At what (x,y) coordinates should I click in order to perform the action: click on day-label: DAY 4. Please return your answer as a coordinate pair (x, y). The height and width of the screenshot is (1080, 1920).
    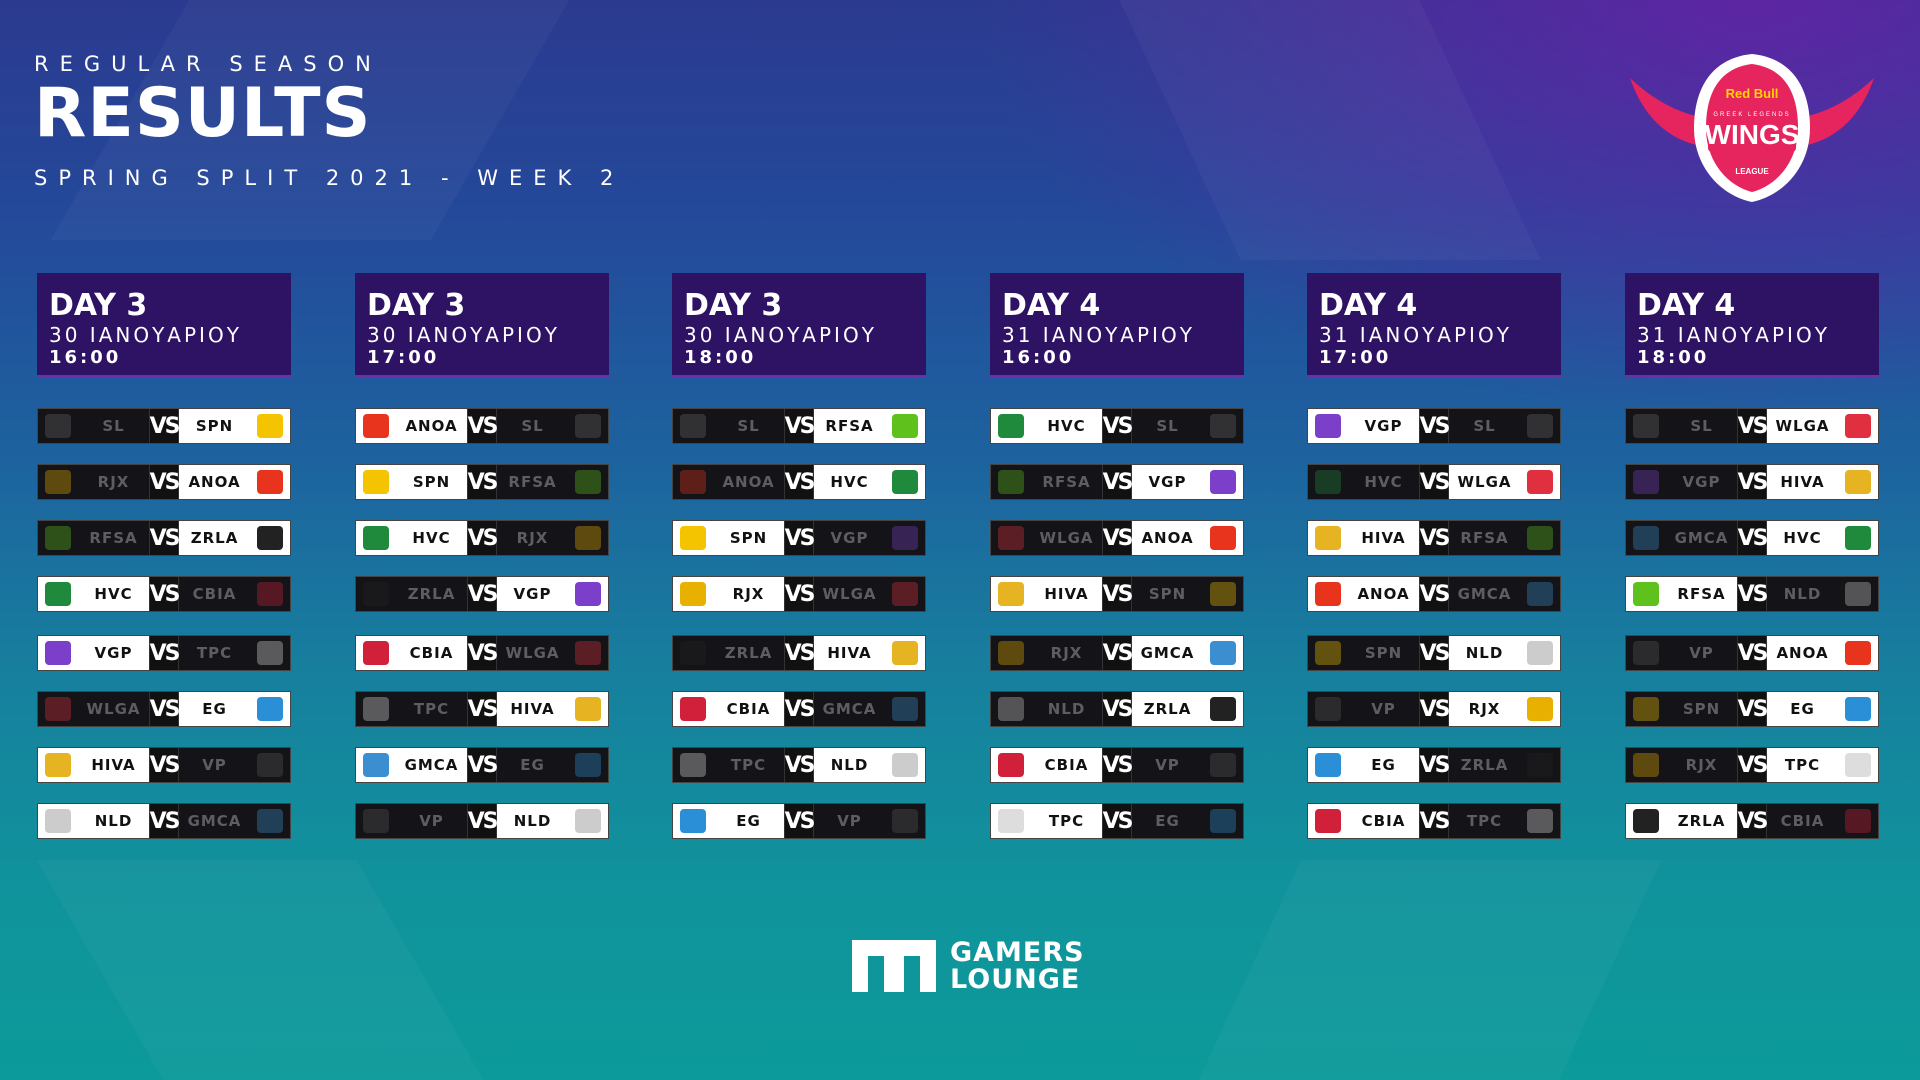
    Looking at the image, I should click on (1368, 305).